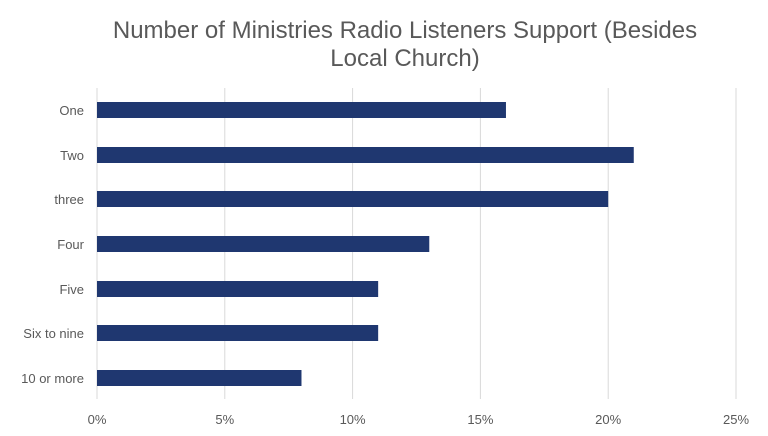 Image resolution: width=768 pixels, height=436 pixels. Describe the element at coordinates (736, 419) in the screenshot. I see `x-tick-label: 25%` at that location.